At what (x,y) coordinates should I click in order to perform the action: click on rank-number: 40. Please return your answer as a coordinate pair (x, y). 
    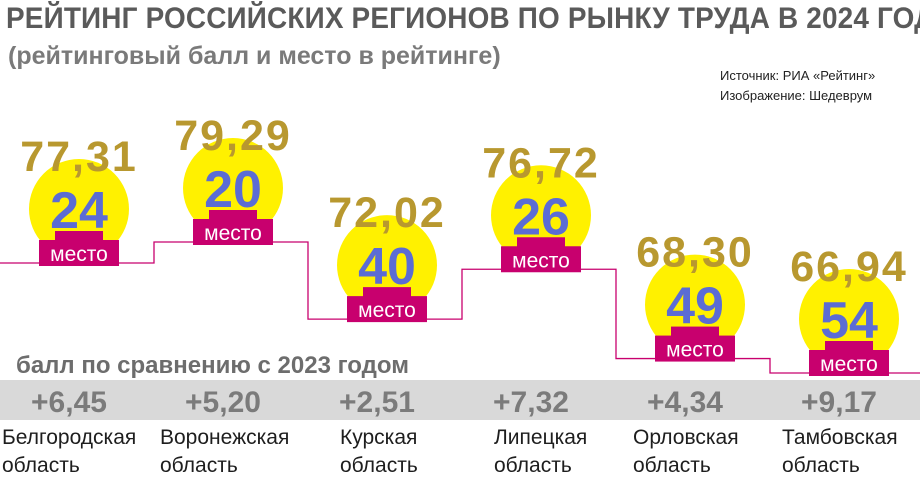
    Looking at the image, I should click on (387, 267).